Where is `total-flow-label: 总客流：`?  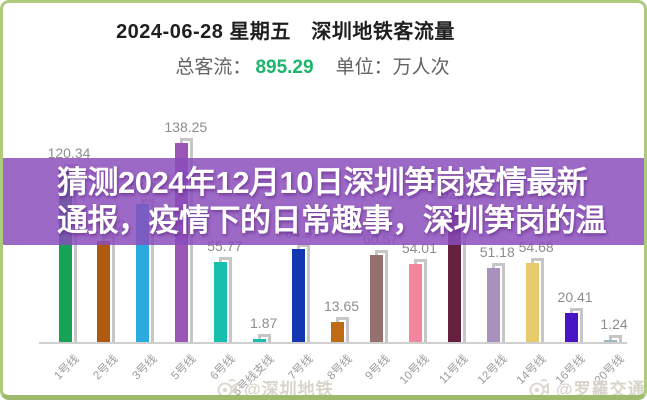 total-flow-label: 总客流： is located at coordinates (213, 67).